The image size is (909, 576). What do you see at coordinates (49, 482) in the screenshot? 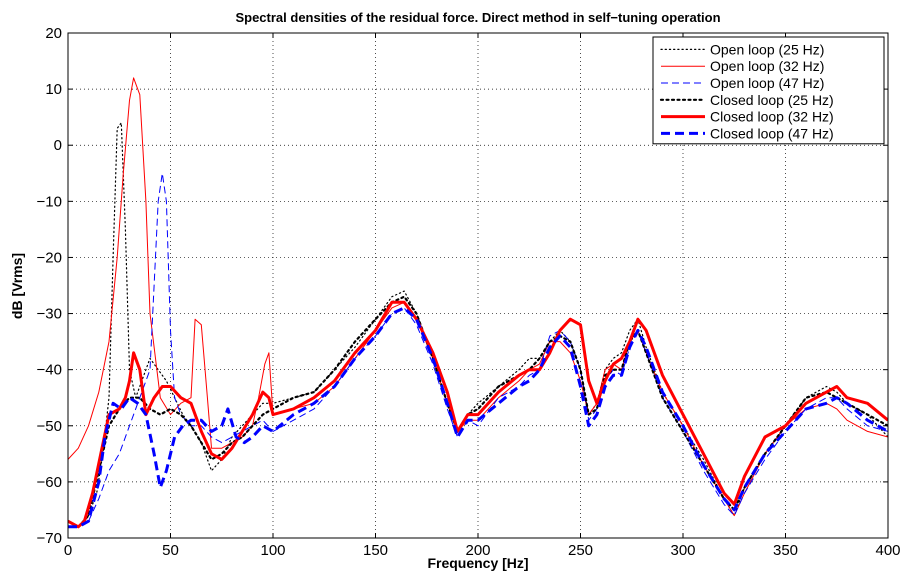
I see `y-tick-label: −60` at bounding box center [49, 482].